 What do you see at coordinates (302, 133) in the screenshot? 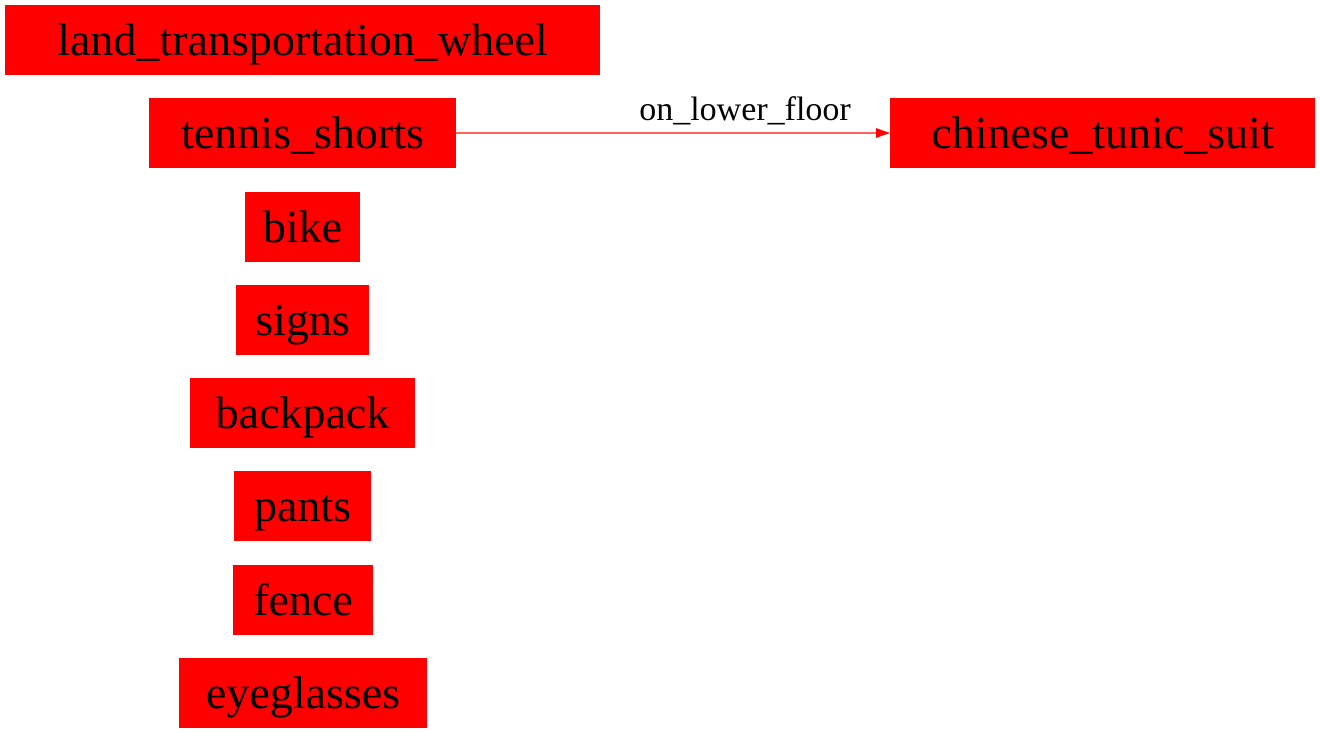
I see `node-tennis-shorts: tennis_shorts` at bounding box center [302, 133].